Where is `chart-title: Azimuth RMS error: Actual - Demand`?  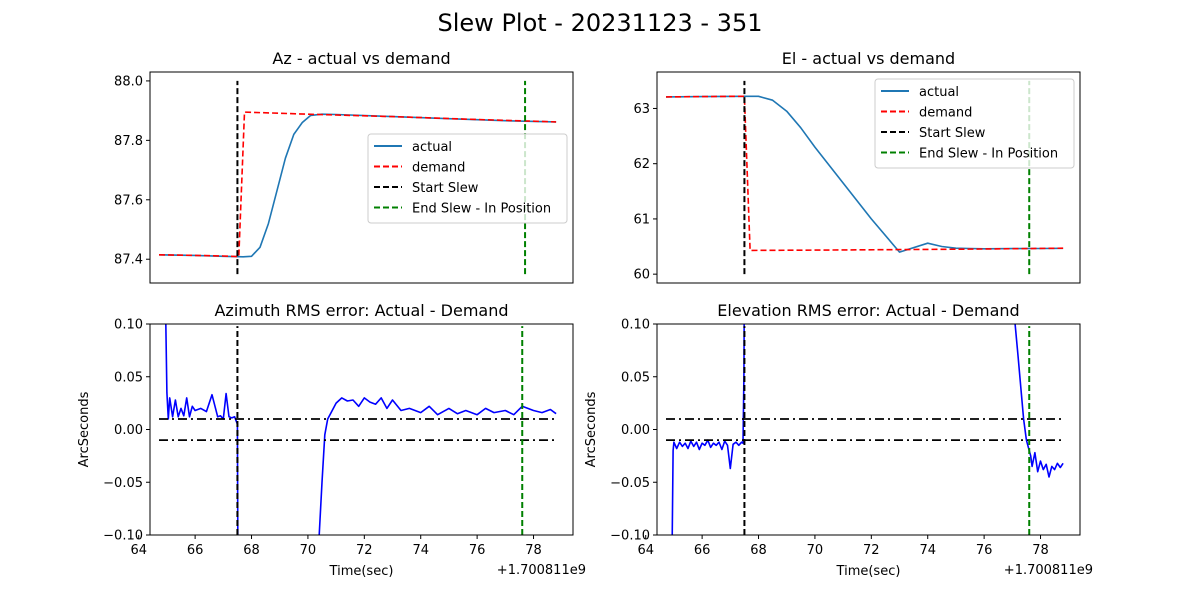
chart-title: Azimuth RMS error: Actual - Demand is located at coordinates (361, 310).